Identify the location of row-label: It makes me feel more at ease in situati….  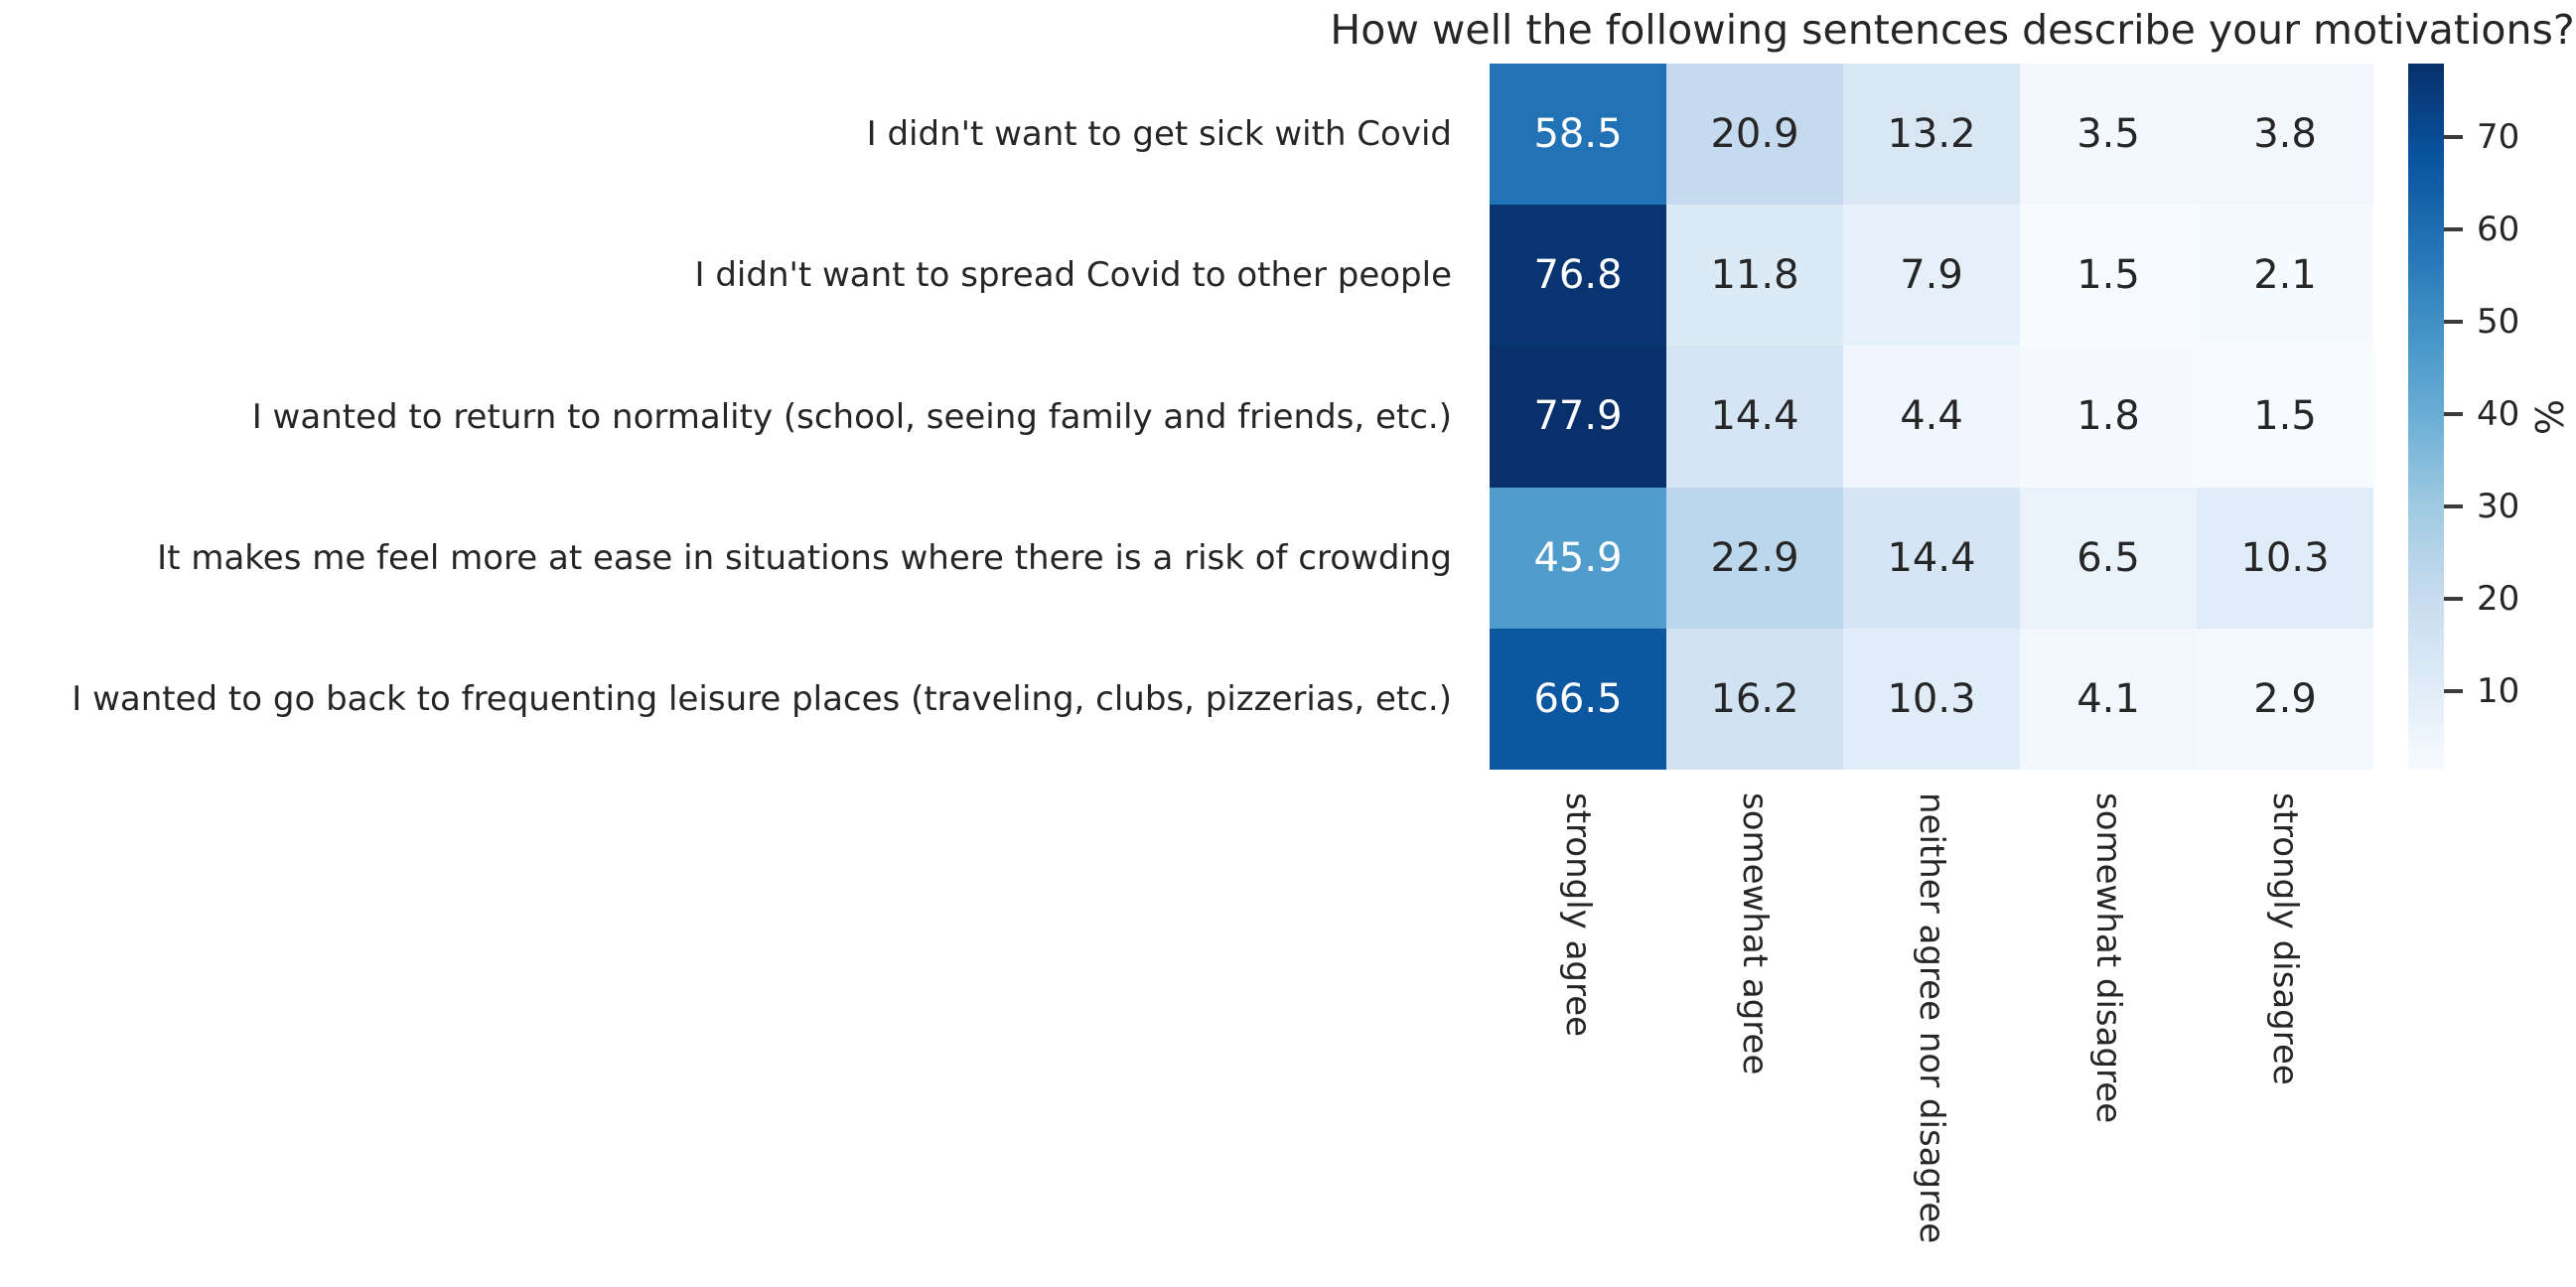
(804, 558).